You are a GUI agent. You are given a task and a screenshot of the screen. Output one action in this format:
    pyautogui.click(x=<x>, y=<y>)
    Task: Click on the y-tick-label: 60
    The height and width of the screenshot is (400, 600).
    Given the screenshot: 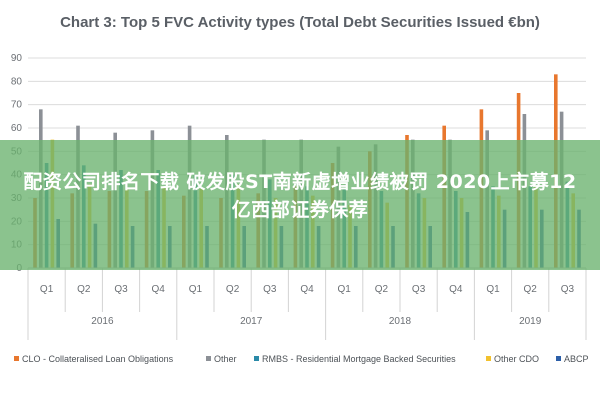 What is the action you would take?
    pyautogui.click(x=17, y=128)
    